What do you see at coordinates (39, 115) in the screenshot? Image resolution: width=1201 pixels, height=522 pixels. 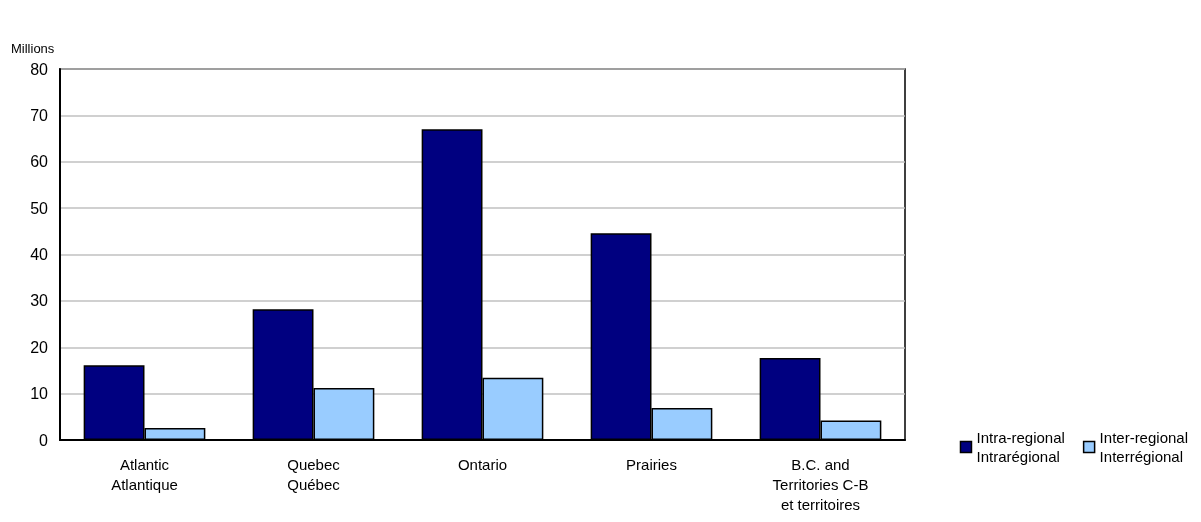 I see `y-tick-label: 70` at bounding box center [39, 115].